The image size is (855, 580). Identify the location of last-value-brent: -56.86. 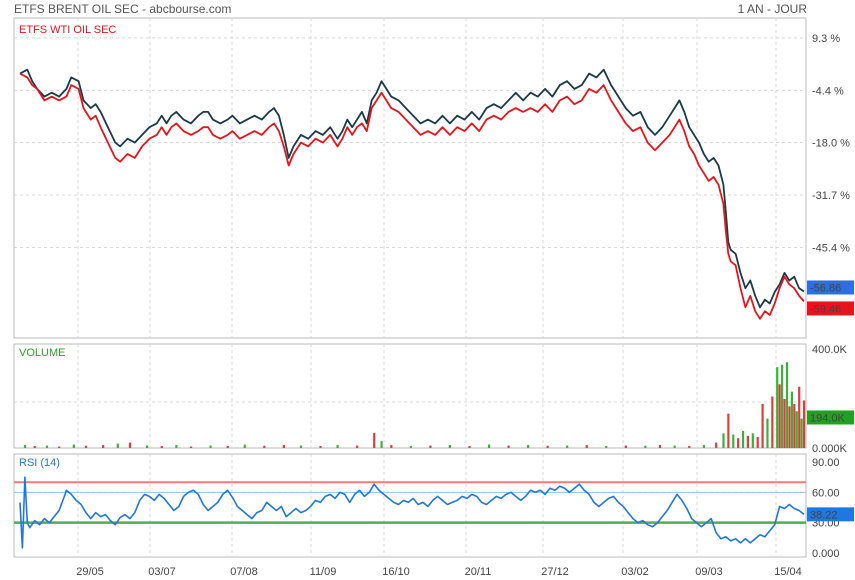
(825, 288).